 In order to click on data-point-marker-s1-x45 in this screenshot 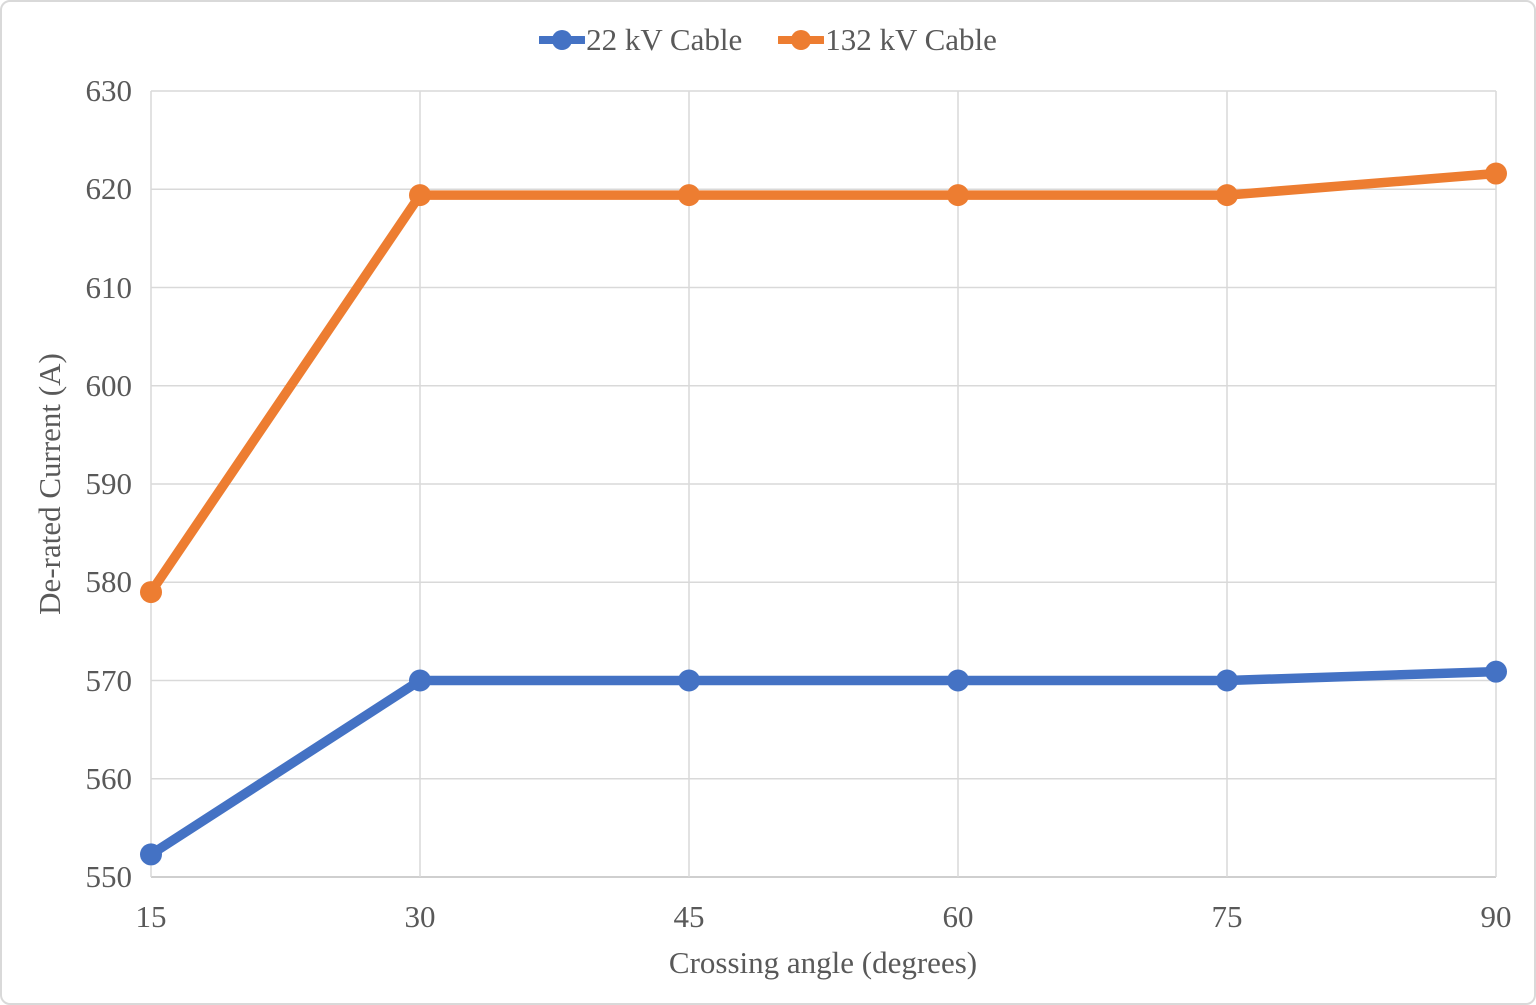, I will do `click(689, 195)`.